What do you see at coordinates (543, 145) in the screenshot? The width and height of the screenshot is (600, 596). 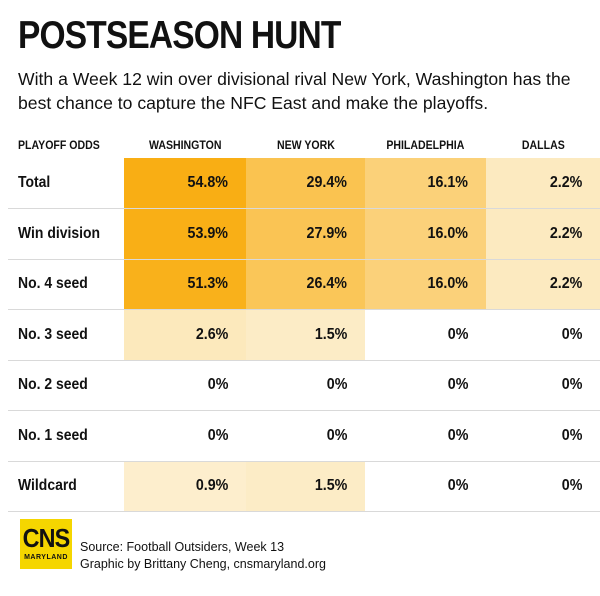 I see `header-team: DALLAS` at bounding box center [543, 145].